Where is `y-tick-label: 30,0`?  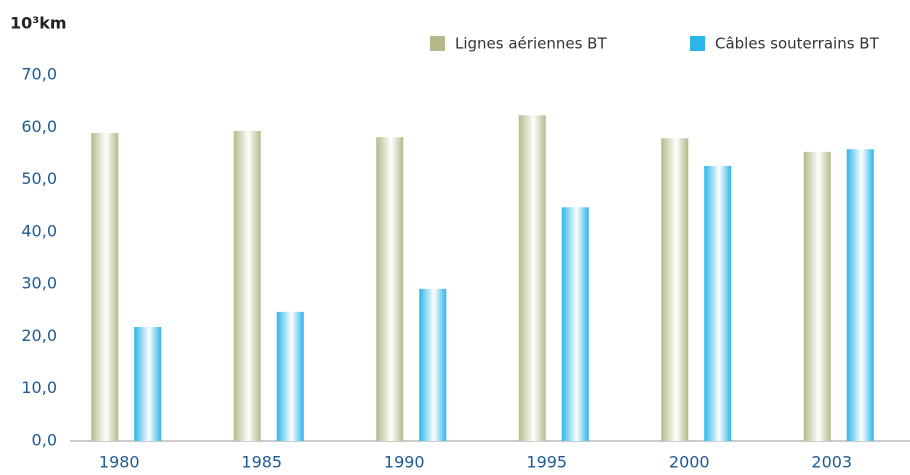 y-tick-label: 30,0 is located at coordinates (39, 283).